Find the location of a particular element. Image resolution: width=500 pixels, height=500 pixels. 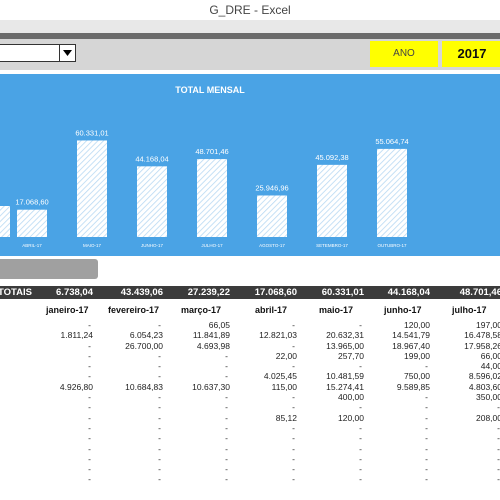

table-cell: 10.684,83 is located at coordinates (144, 386).